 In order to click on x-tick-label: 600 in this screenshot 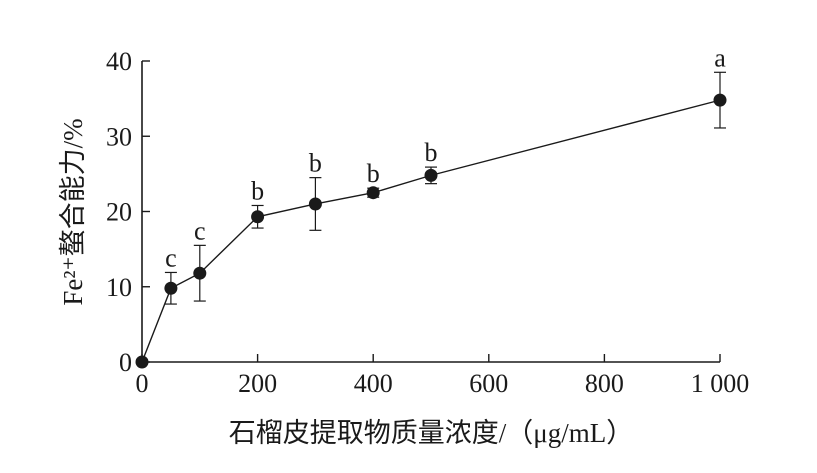, I will do `click(488, 383)`.